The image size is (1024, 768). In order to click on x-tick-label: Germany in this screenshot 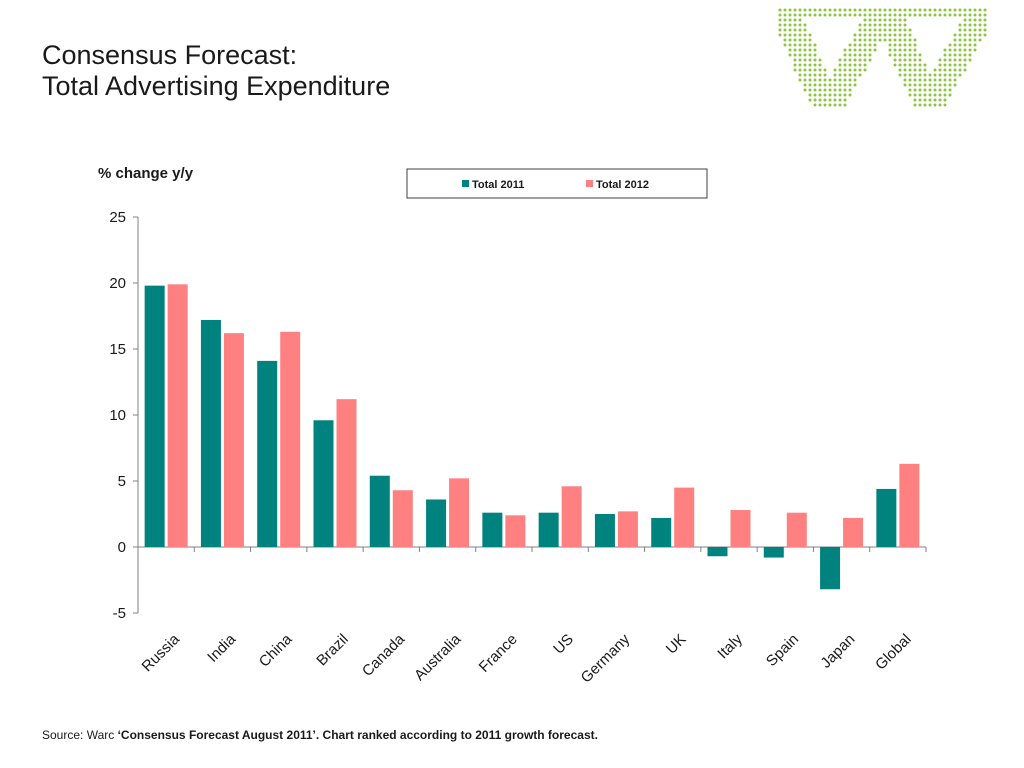, I will do `click(606, 658)`.